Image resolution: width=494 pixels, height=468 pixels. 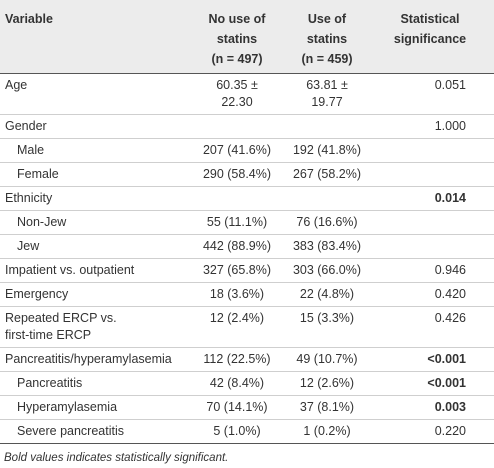 What do you see at coordinates (327, 85) in the screenshot?
I see `cell-text: 63.81 ±` at bounding box center [327, 85].